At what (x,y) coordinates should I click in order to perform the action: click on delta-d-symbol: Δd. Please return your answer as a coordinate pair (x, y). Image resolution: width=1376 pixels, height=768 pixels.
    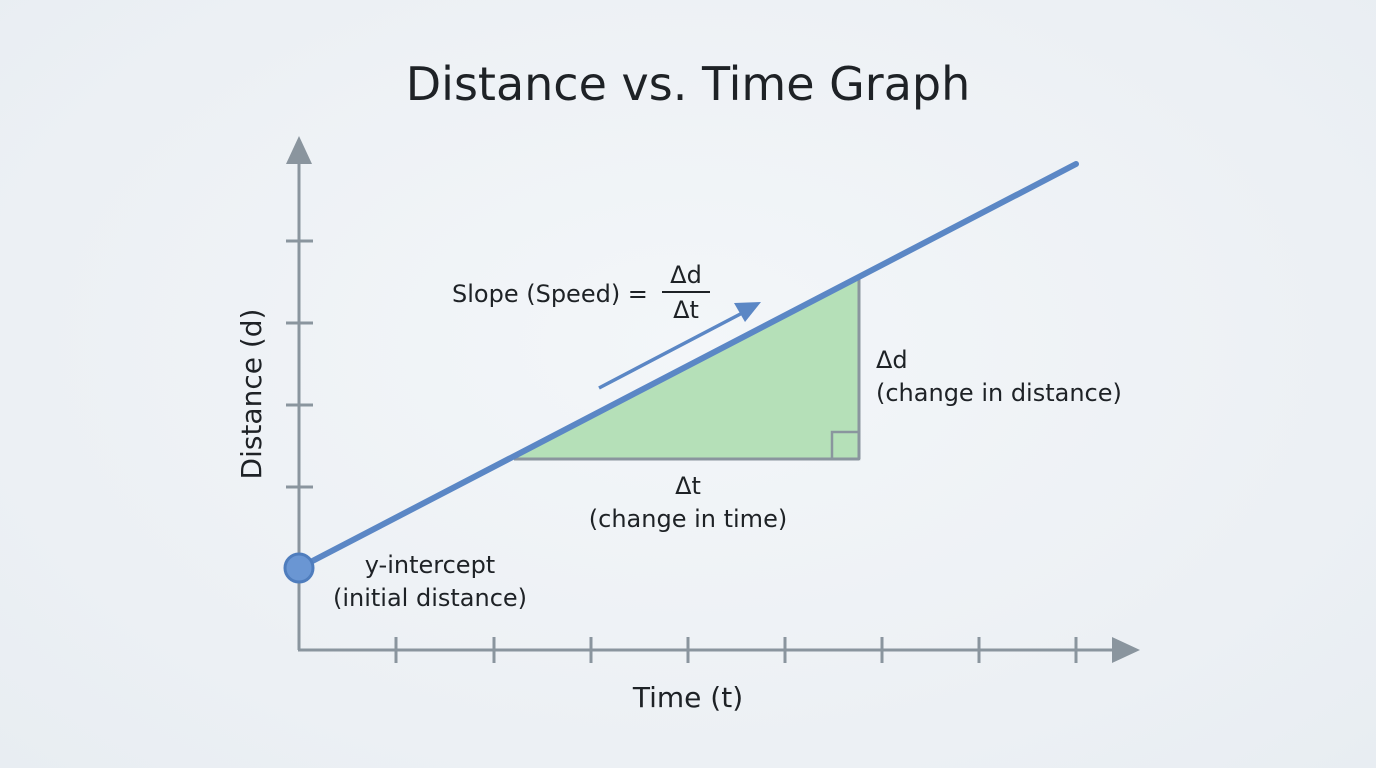
    Looking at the image, I should click on (892, 360).